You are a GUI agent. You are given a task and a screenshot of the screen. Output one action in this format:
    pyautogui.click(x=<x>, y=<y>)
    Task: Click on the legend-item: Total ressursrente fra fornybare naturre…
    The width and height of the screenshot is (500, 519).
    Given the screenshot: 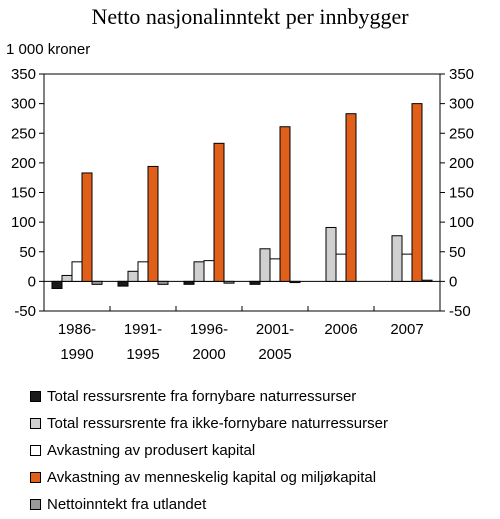 What is the action you would take?
    pyautogui.click(x=193, y=396)
    